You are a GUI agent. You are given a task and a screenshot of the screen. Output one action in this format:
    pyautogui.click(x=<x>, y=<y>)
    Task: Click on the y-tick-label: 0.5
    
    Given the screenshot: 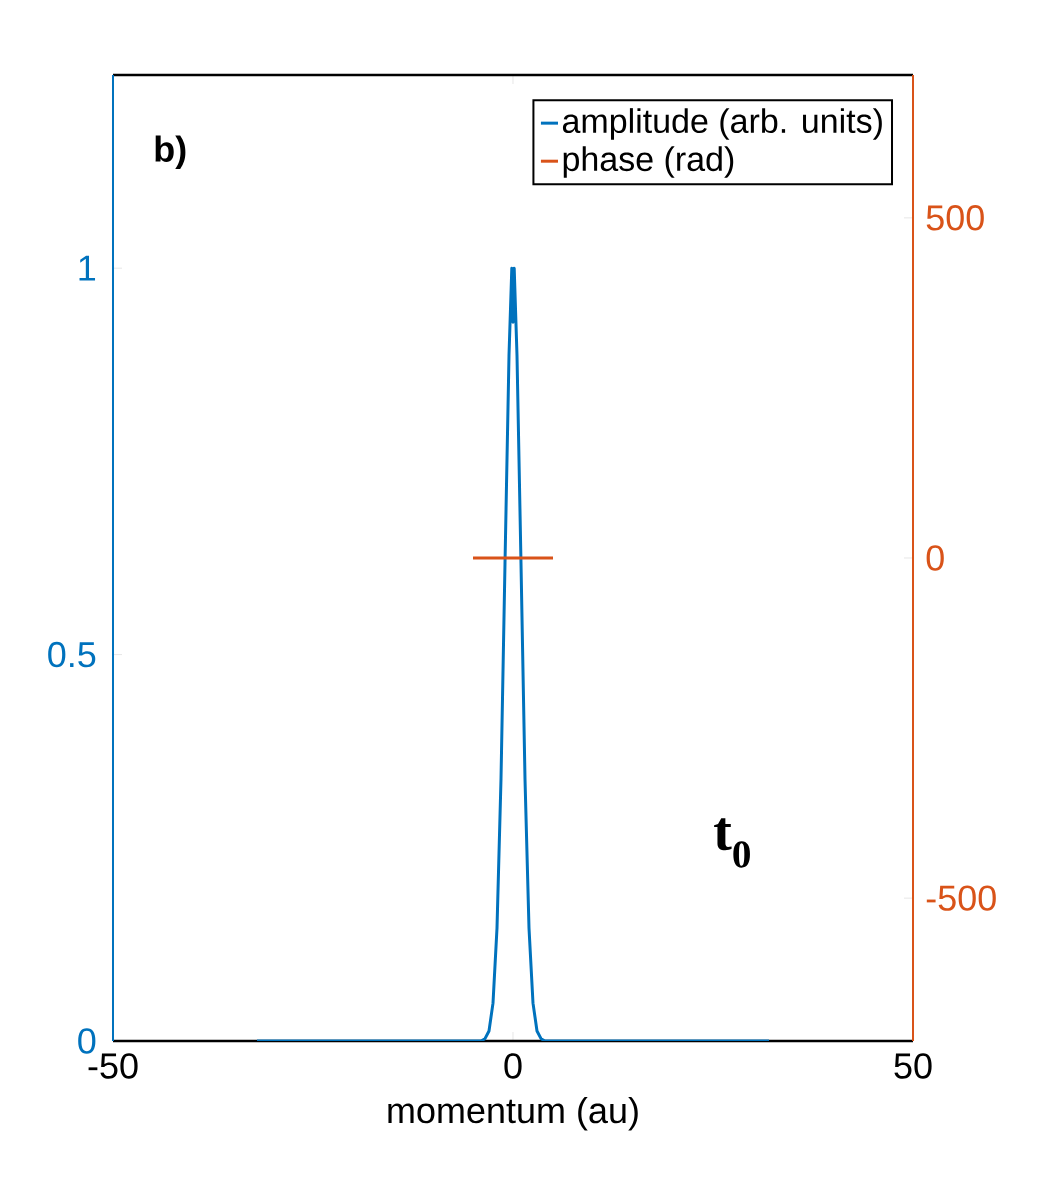 What is the action you would take?
    pyautogui.click(x=72, y=654)
    